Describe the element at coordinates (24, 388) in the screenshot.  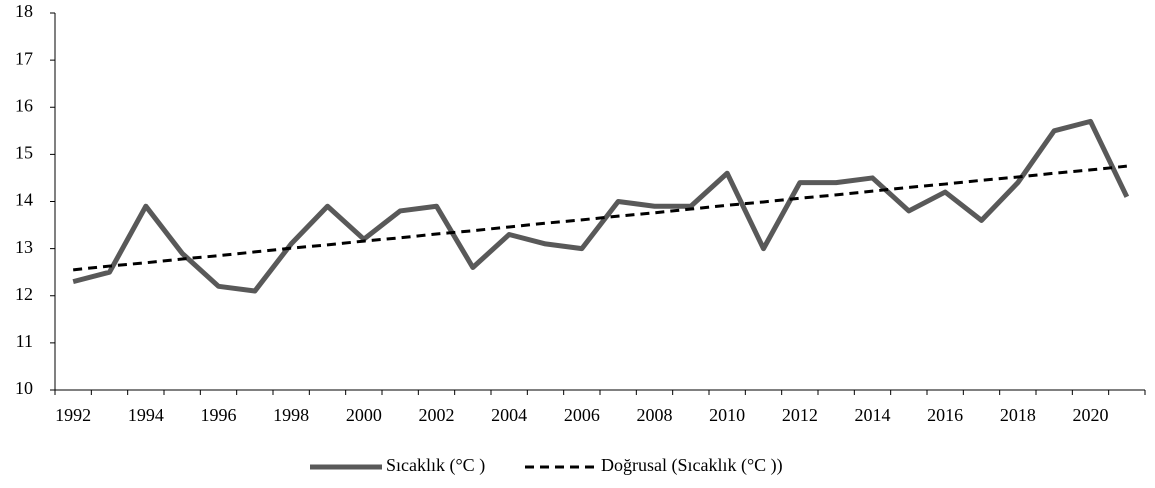
I see `y-tick-label: 10` at that location.